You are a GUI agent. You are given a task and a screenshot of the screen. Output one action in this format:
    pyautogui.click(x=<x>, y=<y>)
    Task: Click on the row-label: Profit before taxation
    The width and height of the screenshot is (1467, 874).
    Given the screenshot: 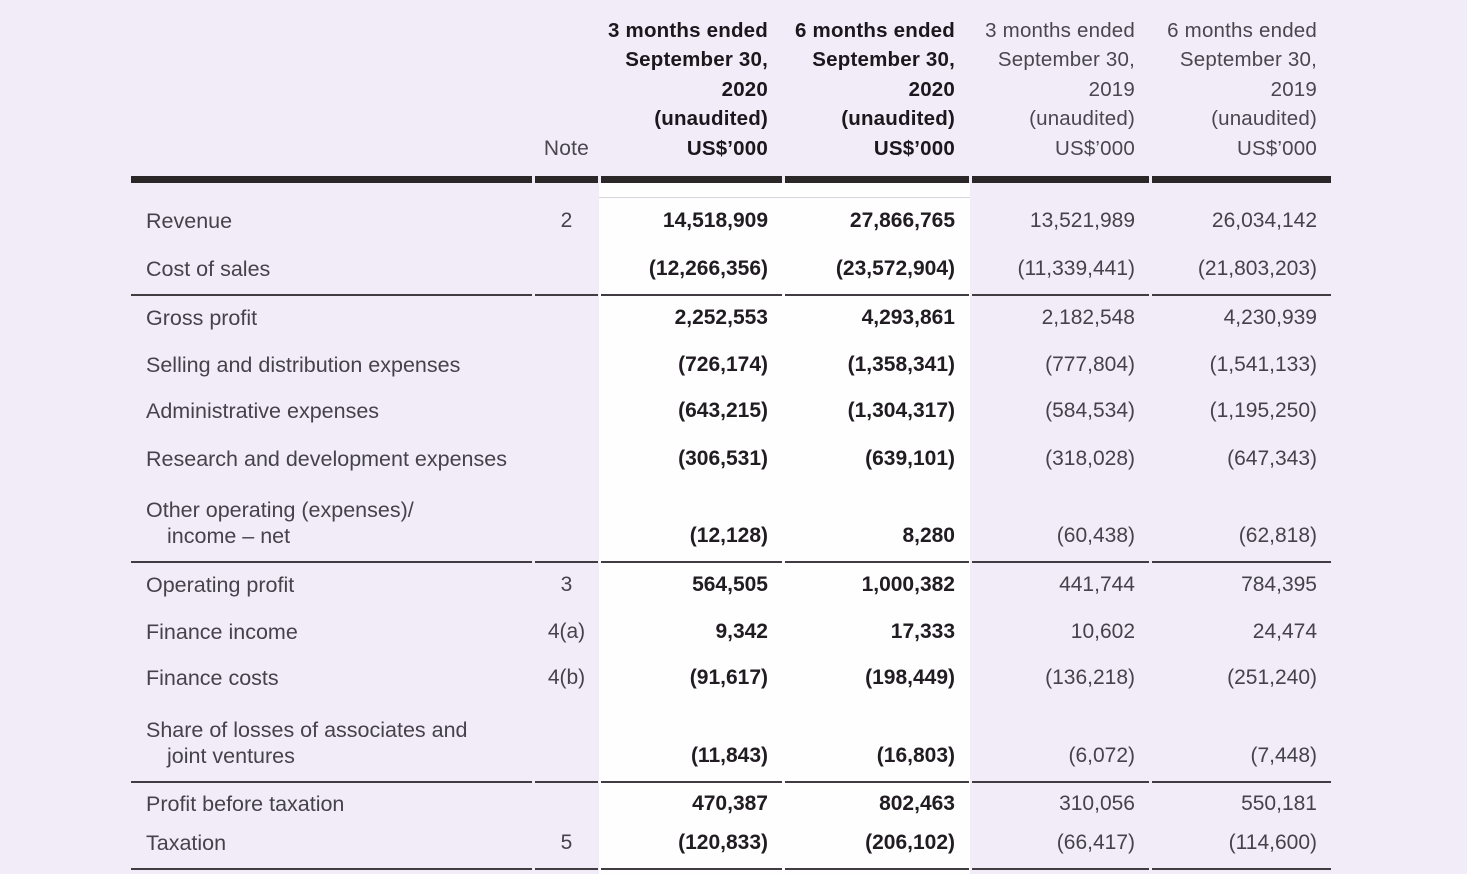 What is the action you would take?
    pyautogui.click(x=245, y=804)
    